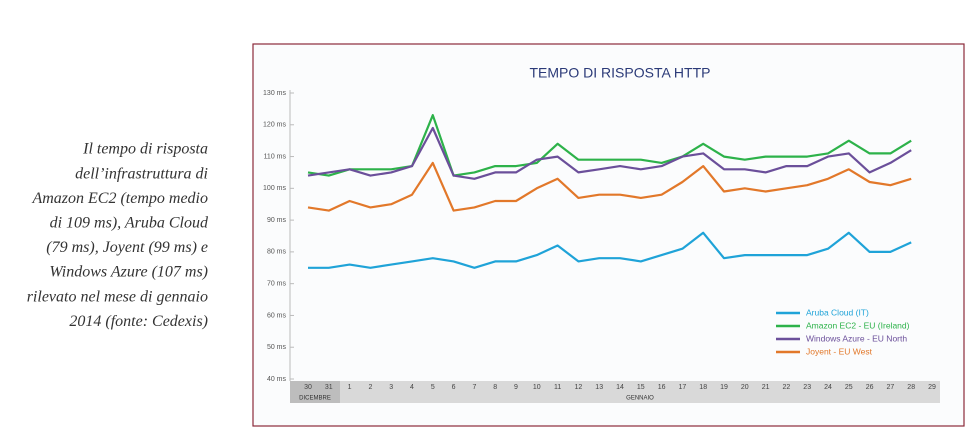 This screenshot has width=969, height=443. I want to click on x-tick-label: 28, so click(911, 387).